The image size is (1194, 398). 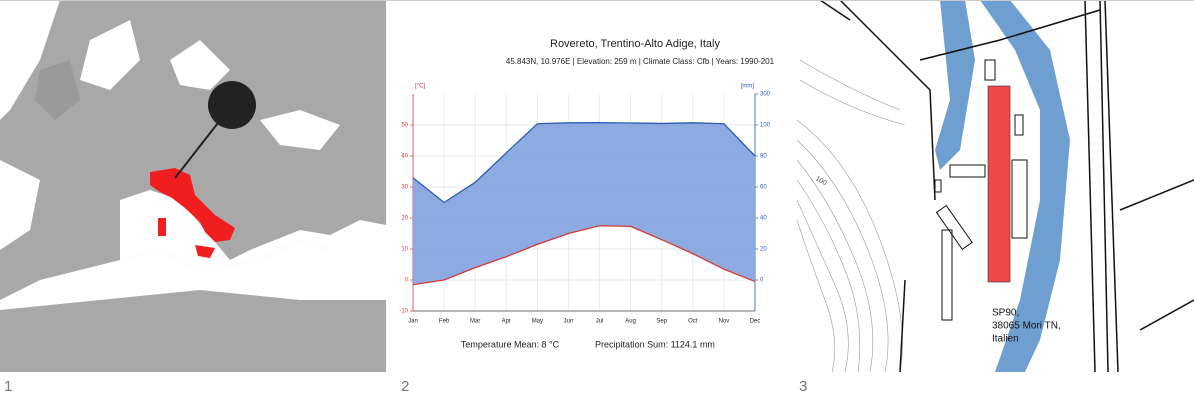 I want to click on y2-tick-label: 60, so click(x=763, y=188).